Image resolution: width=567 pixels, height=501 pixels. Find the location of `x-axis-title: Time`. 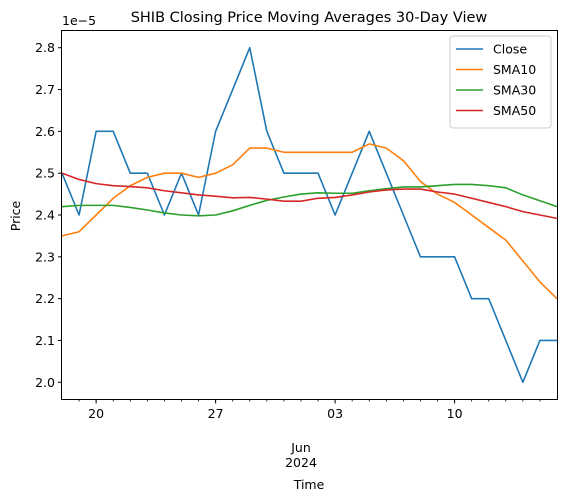

x-axis-title: Time is located at coordinates (309, 484).